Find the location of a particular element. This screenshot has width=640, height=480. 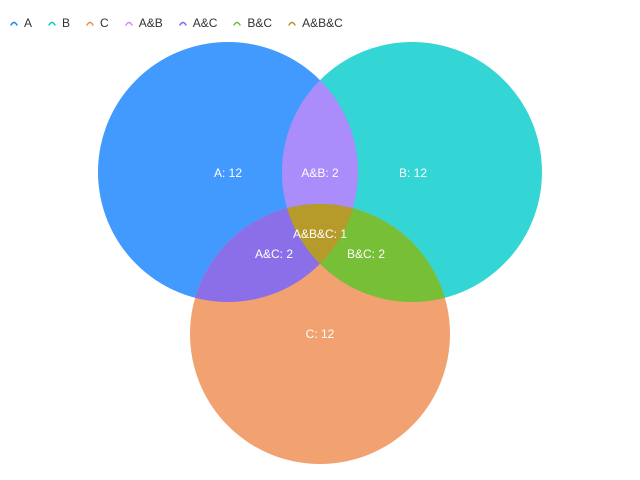

legend-item-ac: A&C is located at coordinates (198, 23).